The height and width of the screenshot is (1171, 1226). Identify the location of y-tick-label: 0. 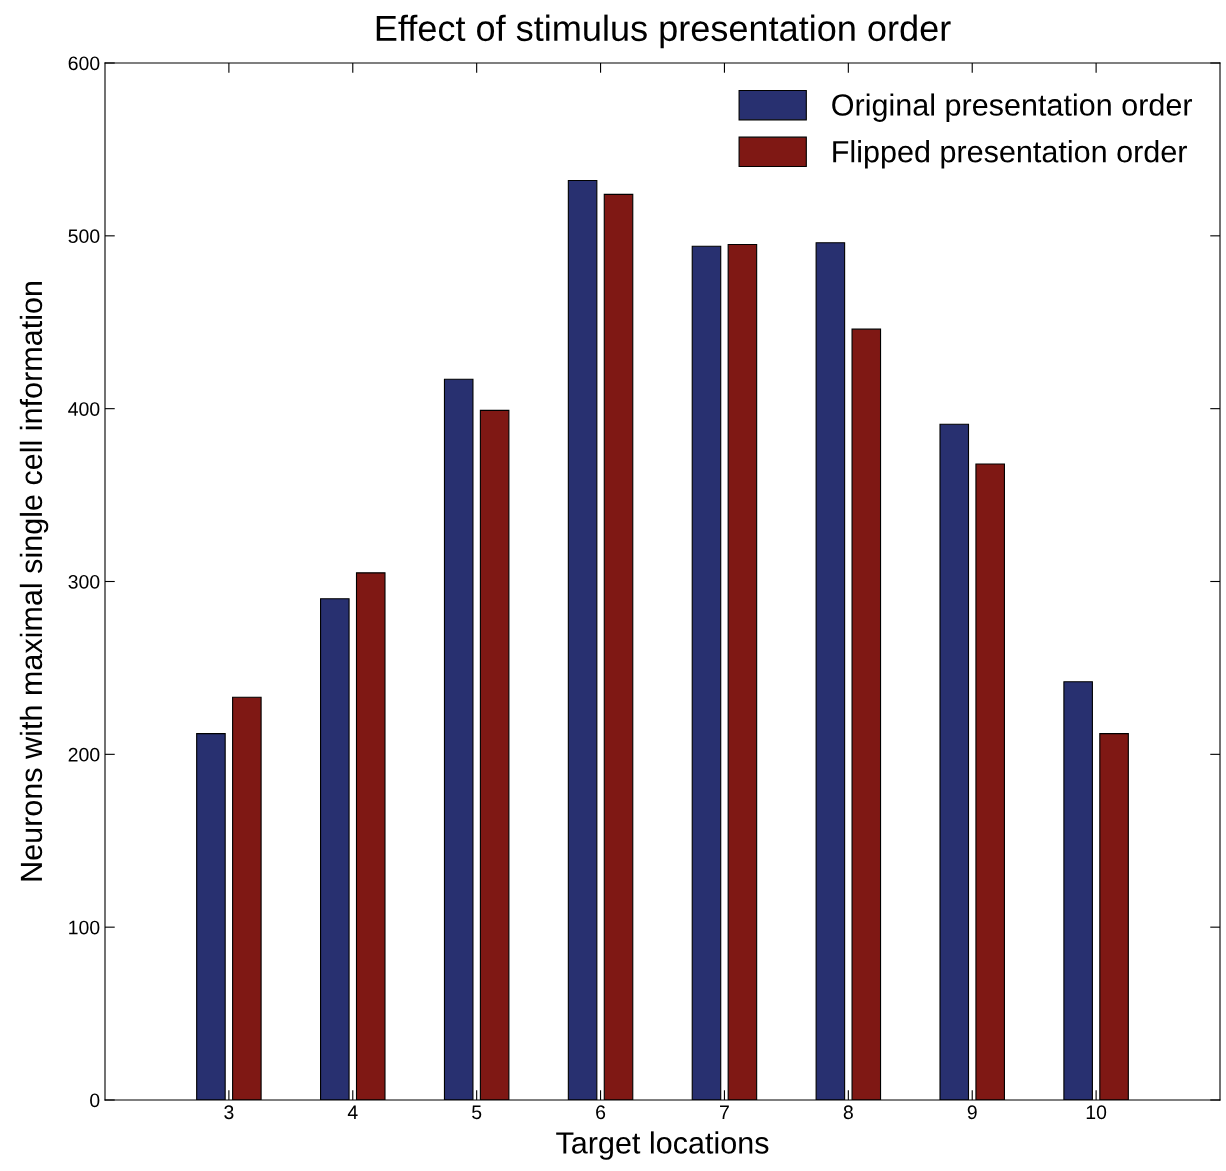
(95, 1100).